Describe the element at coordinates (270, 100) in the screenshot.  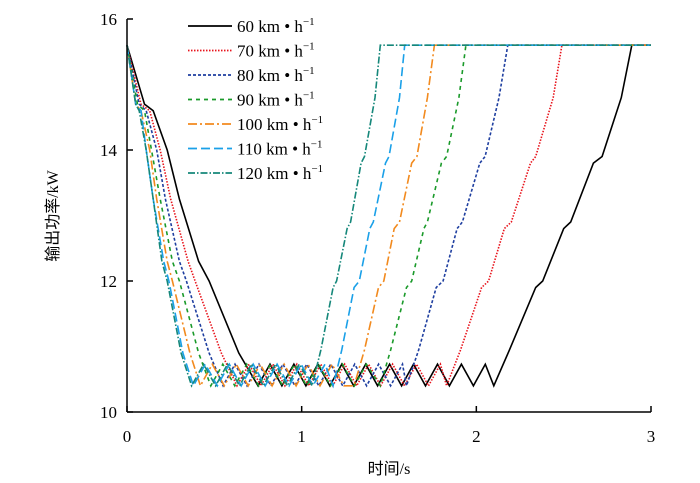
I see `legend-label-text: 90 km • h` at that location.